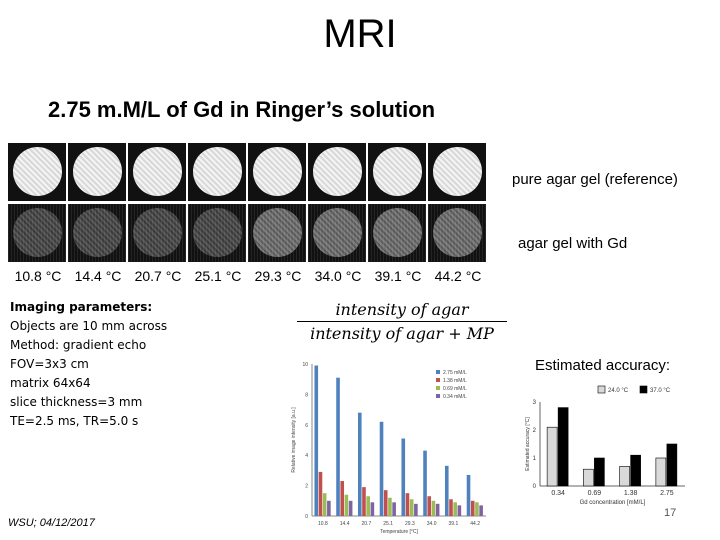 Image resolution: width=720 pixels, height=540 pixels. Describe the element at coordinates (360, 34) in the screenshot. I see `slide-title: MRI` at that location.